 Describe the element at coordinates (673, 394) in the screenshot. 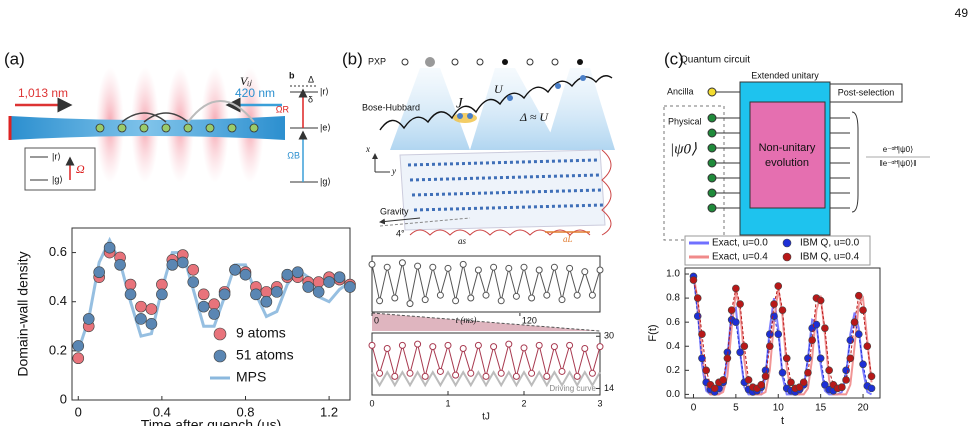

I see `y-tick-label: 0.0` at that location.